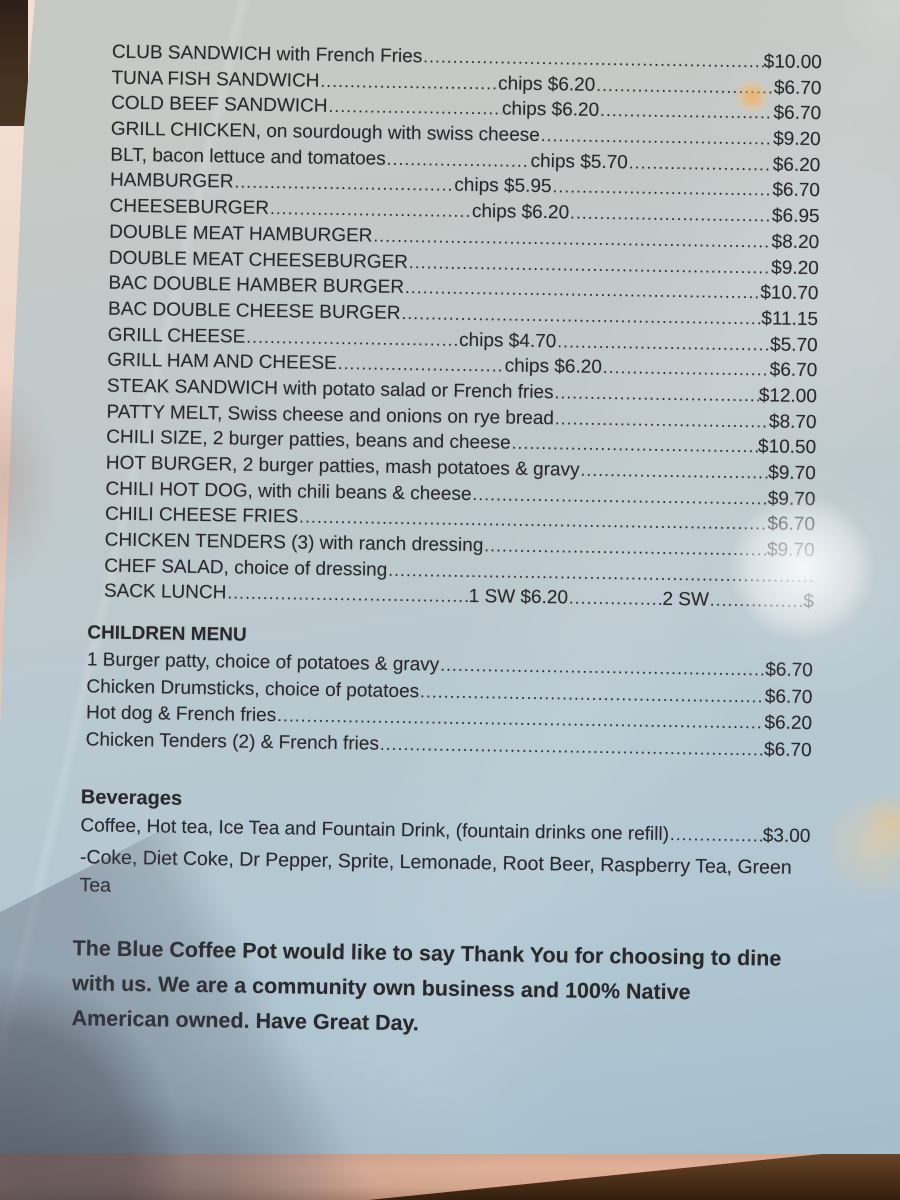  Describe the element at coordinates (787, 447) in the screenshot. I see `item-price: $10.50` at that location.